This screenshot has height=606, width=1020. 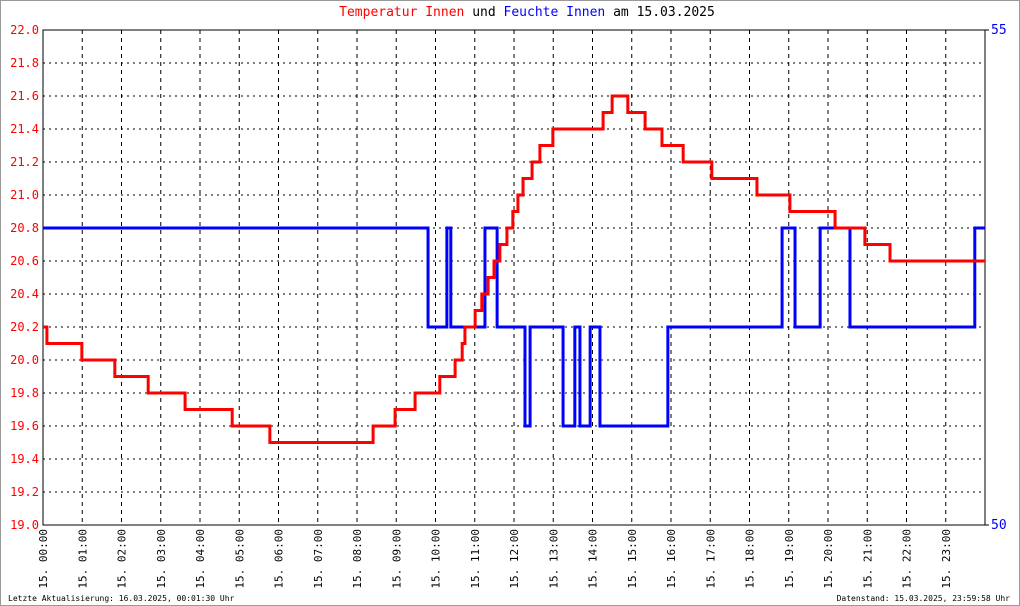 I want to click on x-tick-label: 15. 09:00, so click(x=396, y=559).